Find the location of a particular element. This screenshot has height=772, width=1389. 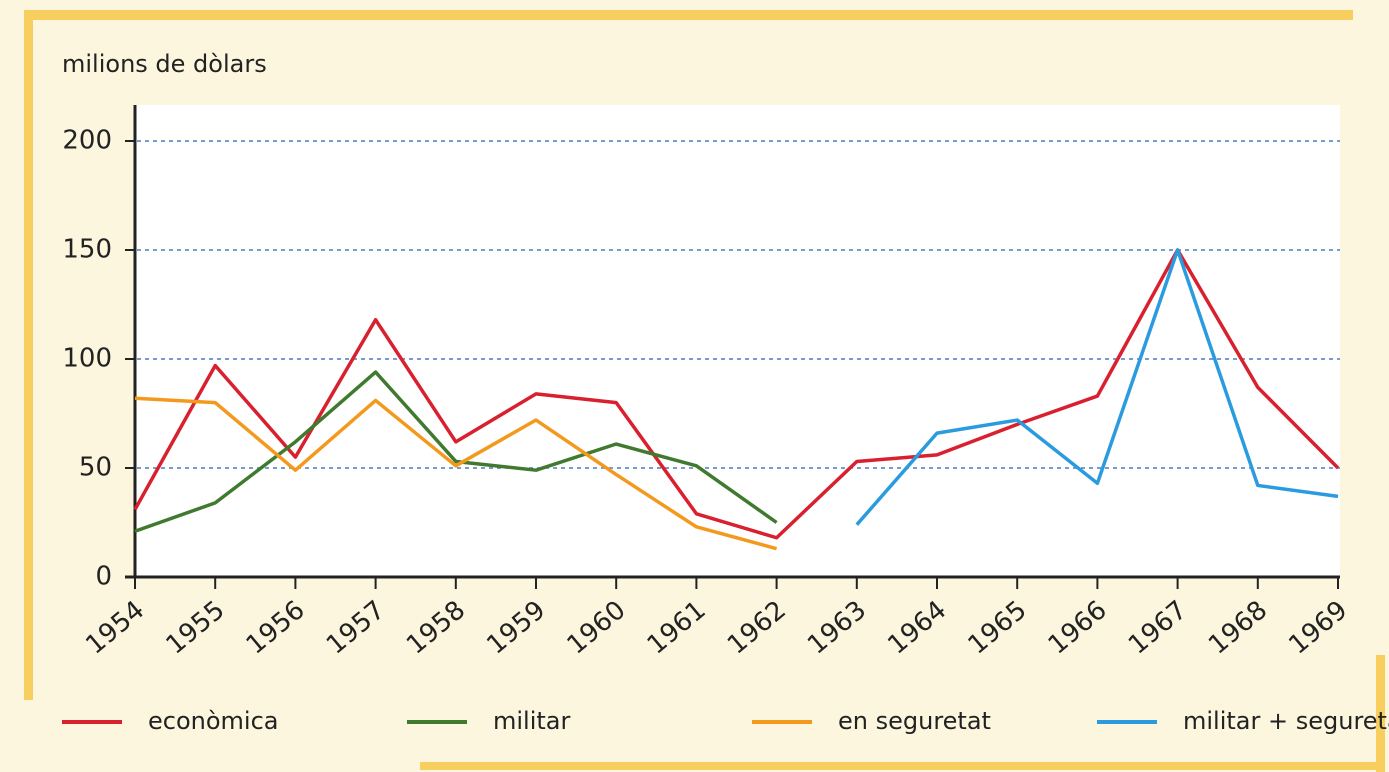

y-tick-label: 50 is located at coordinates (95, 468).